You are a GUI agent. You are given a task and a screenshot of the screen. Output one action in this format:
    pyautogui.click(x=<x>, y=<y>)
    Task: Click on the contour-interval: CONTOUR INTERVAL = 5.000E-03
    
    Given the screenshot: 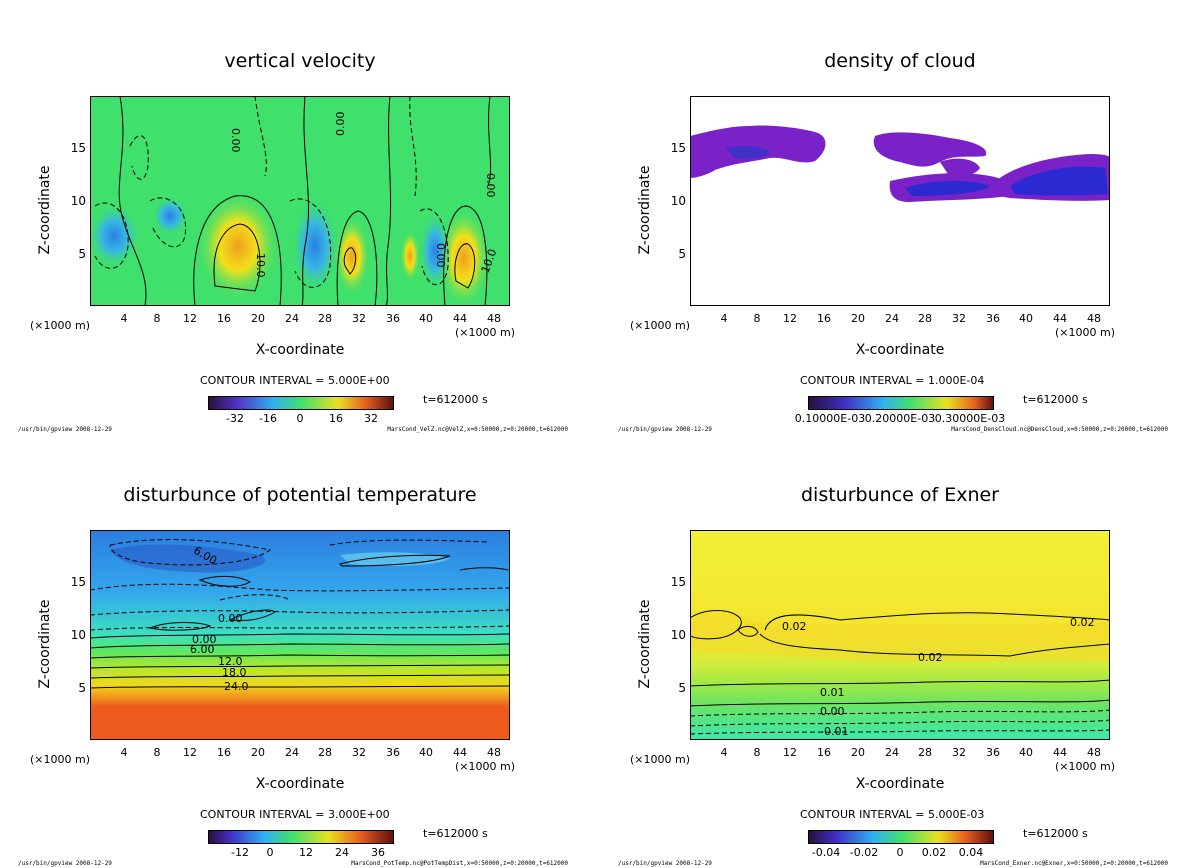 What is the action you would take?
    pyautogui.click(x=892, y=814)
    